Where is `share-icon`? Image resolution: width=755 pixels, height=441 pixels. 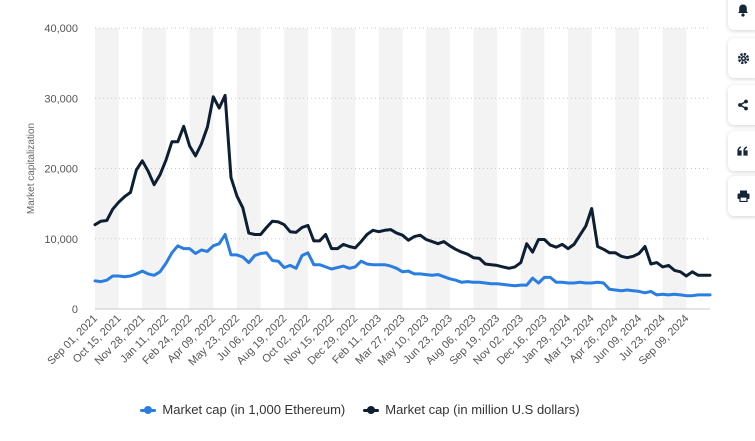
share-icon is located at coordinates (743, 105).